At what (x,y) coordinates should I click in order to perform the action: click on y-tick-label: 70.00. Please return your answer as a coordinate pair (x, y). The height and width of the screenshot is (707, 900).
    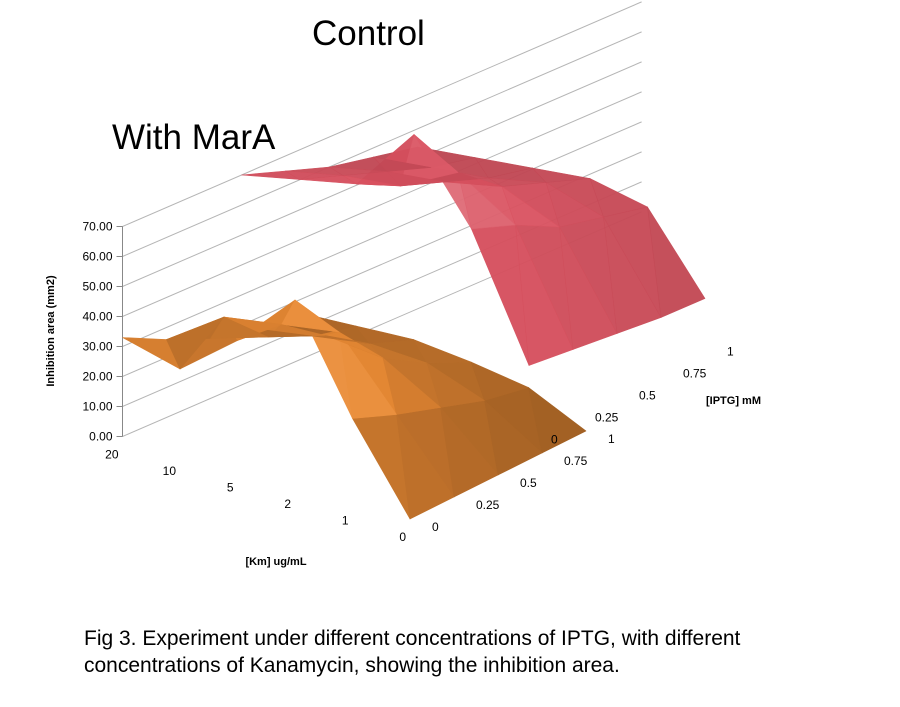
    Looking at the image, I should click on (97, 227).